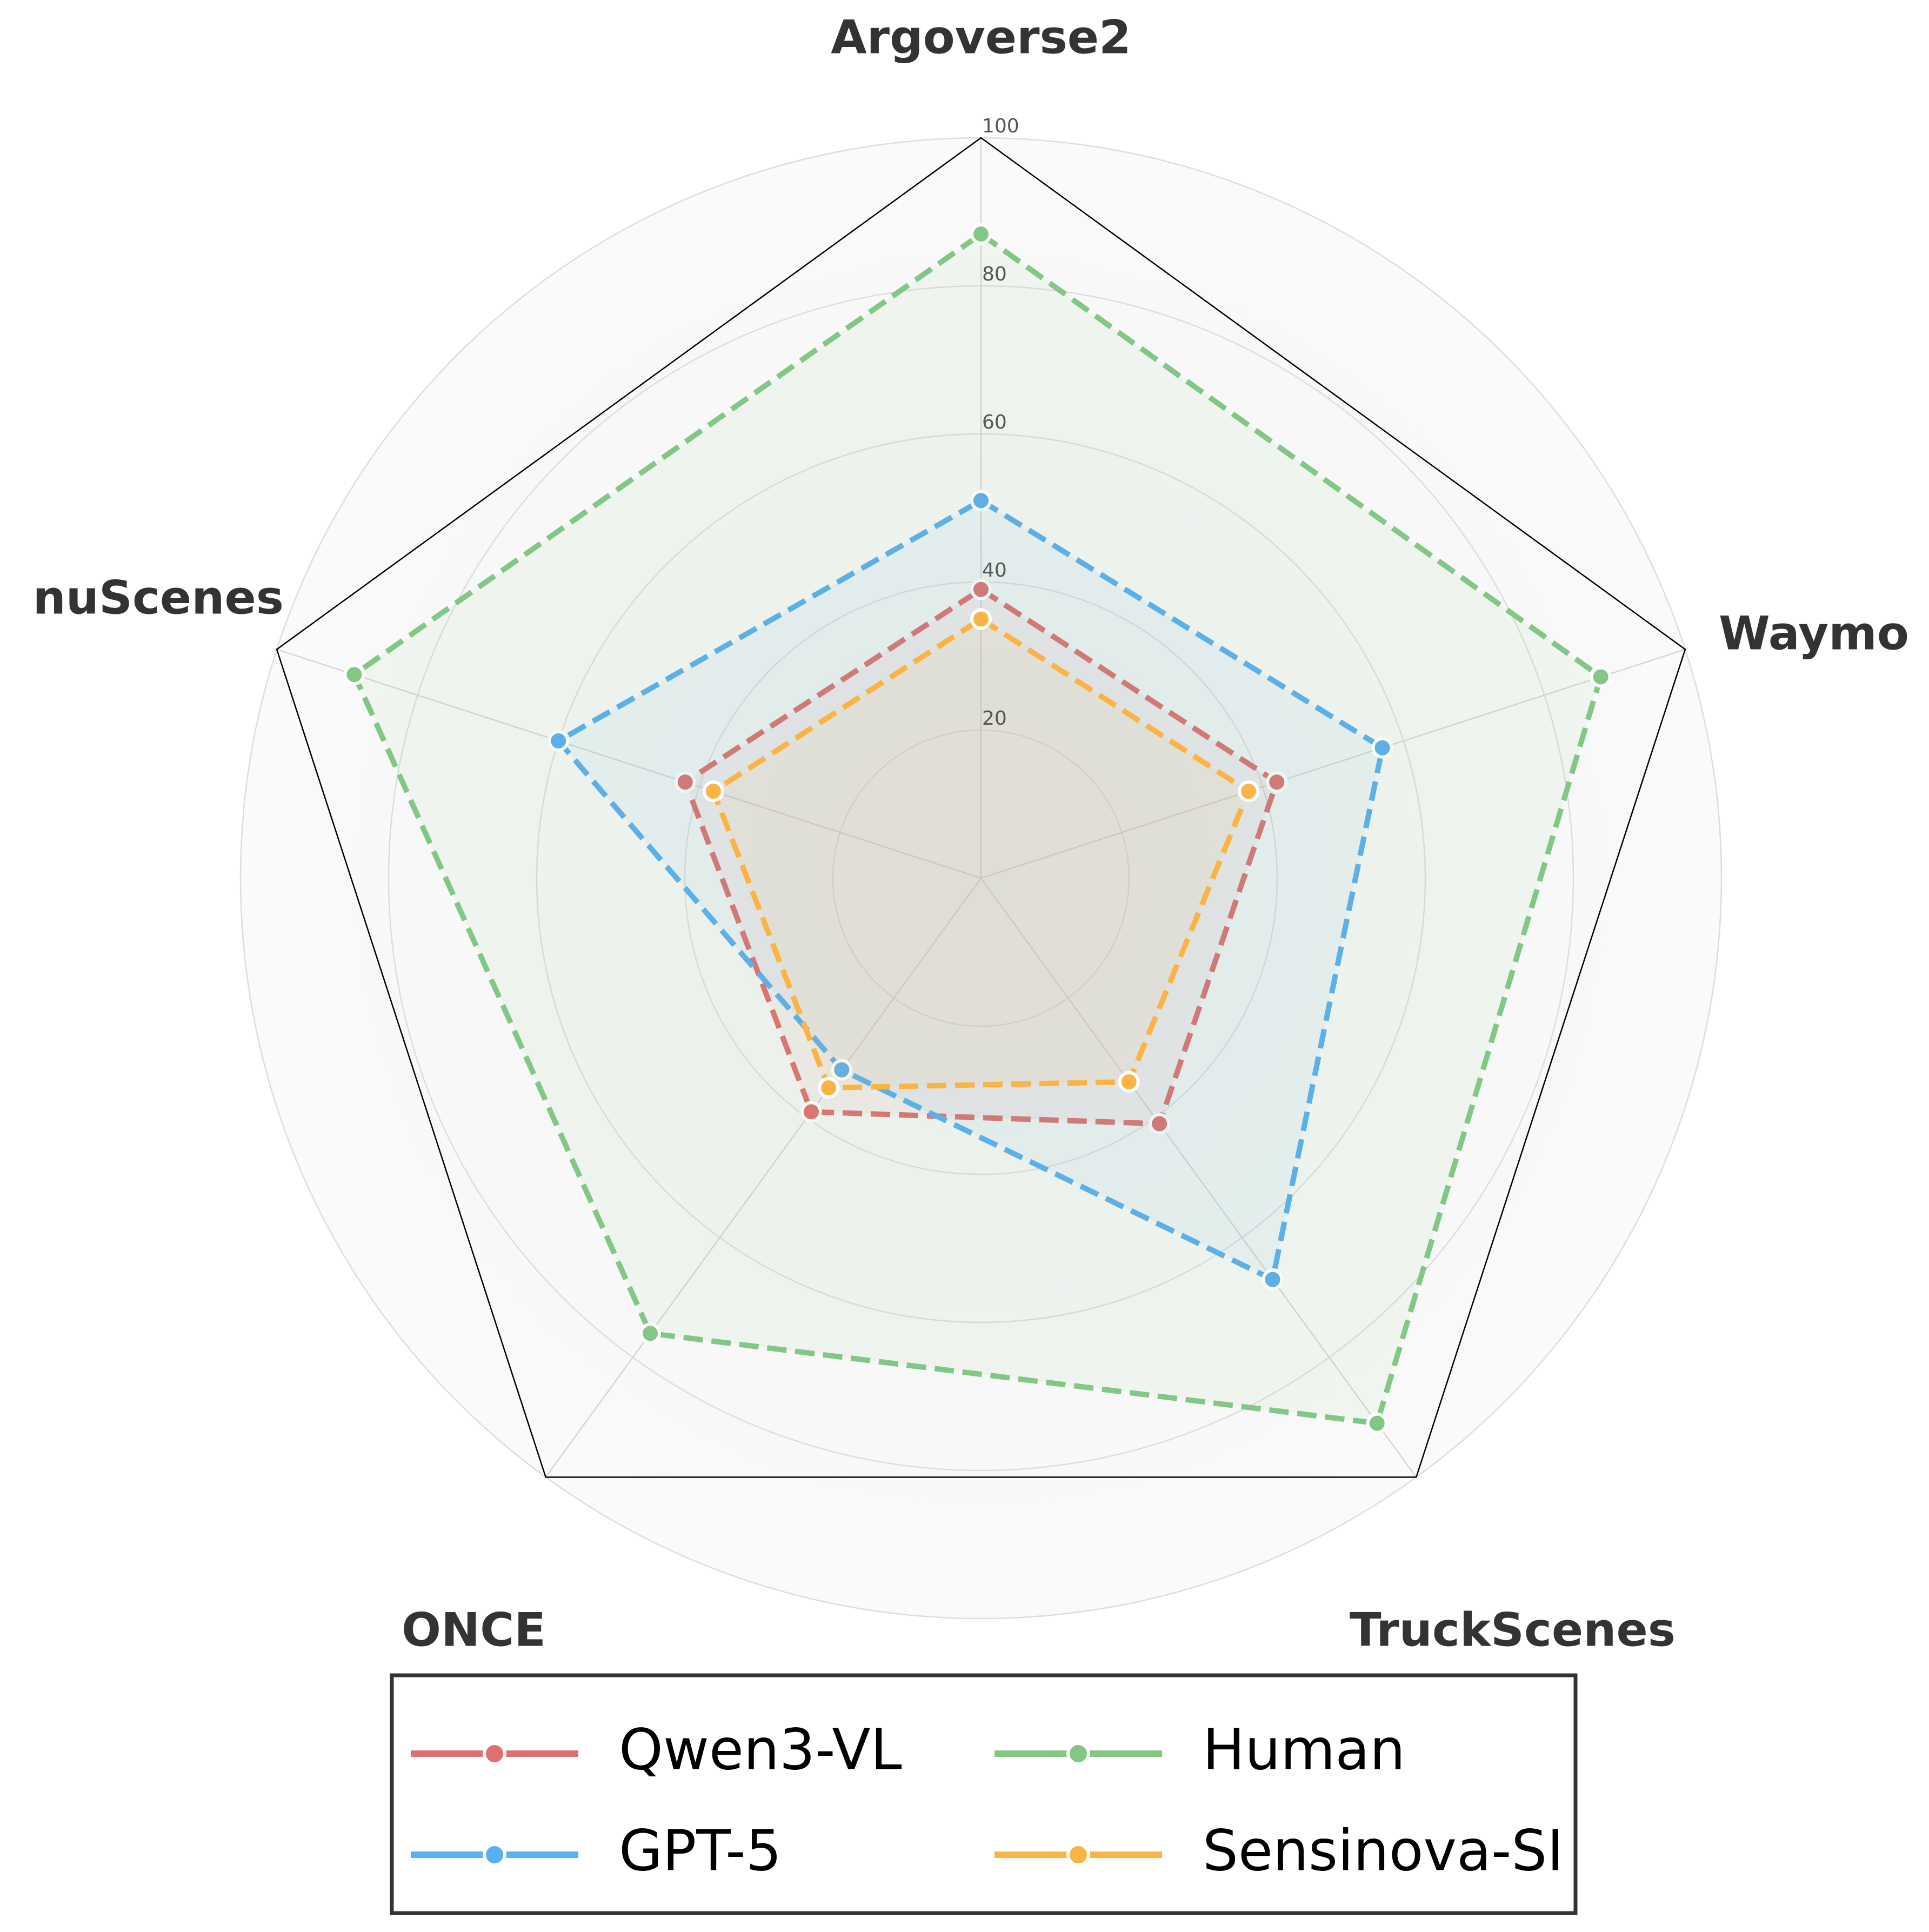  I want to click on category-label-argoverse2: Argoverse2, so click(981, 37).